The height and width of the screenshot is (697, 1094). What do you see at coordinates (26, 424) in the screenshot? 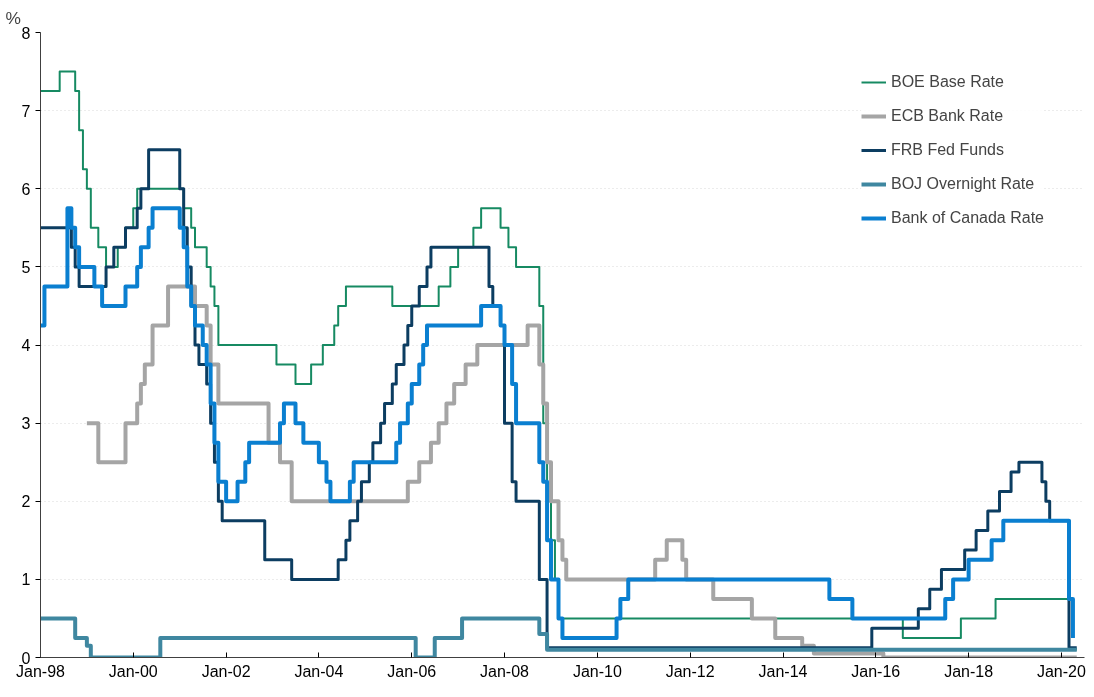
I see `y-tick-label: 3` at bounding box center [26, 424].